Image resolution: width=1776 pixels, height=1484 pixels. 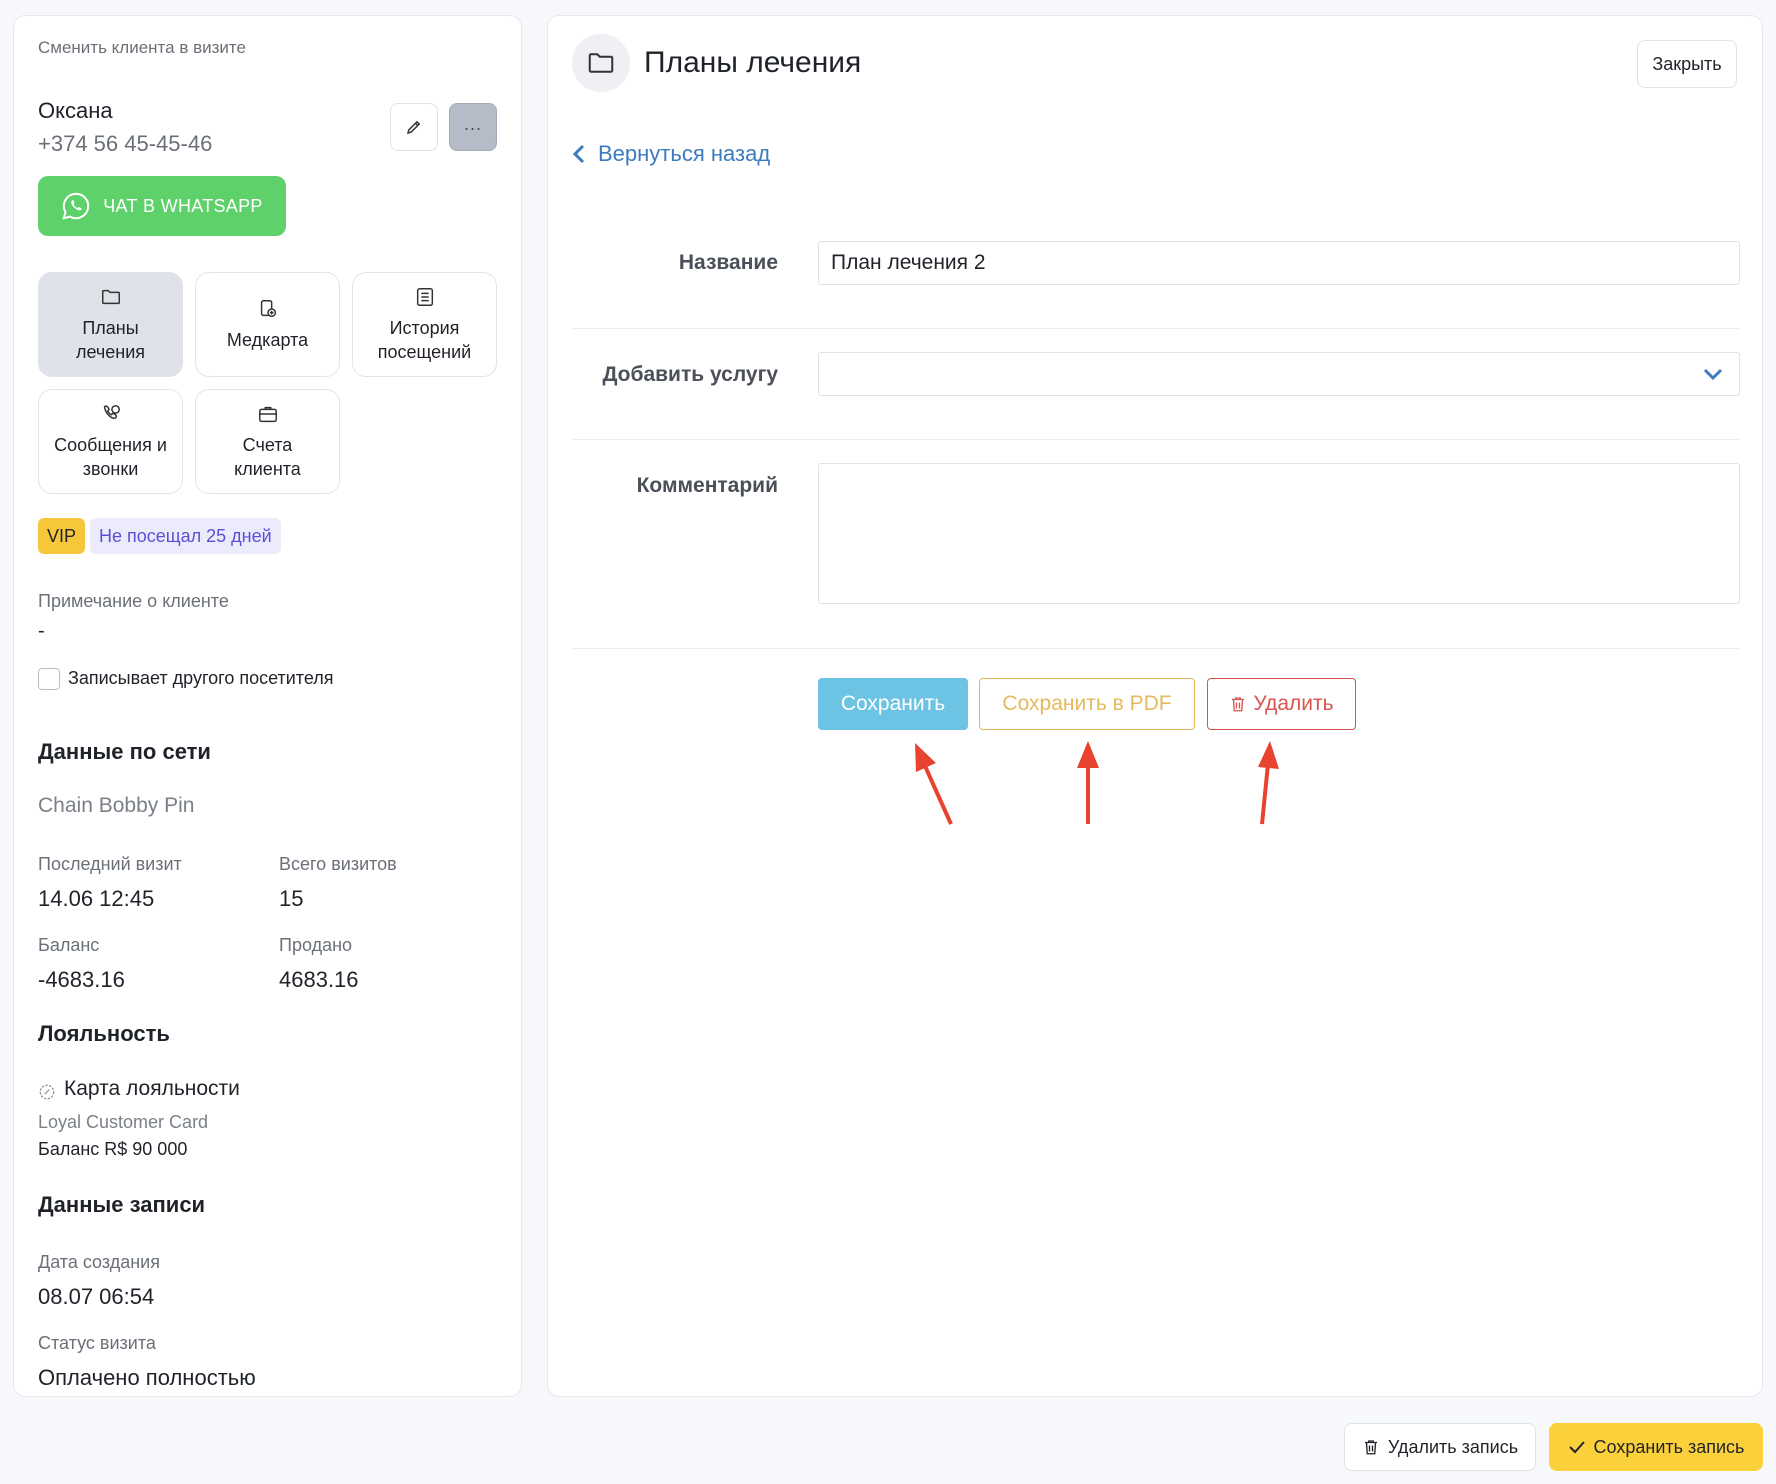 I want to click on whatsapp-label: ЧАТ В WHATSAPP, so click(x=183, y=205).